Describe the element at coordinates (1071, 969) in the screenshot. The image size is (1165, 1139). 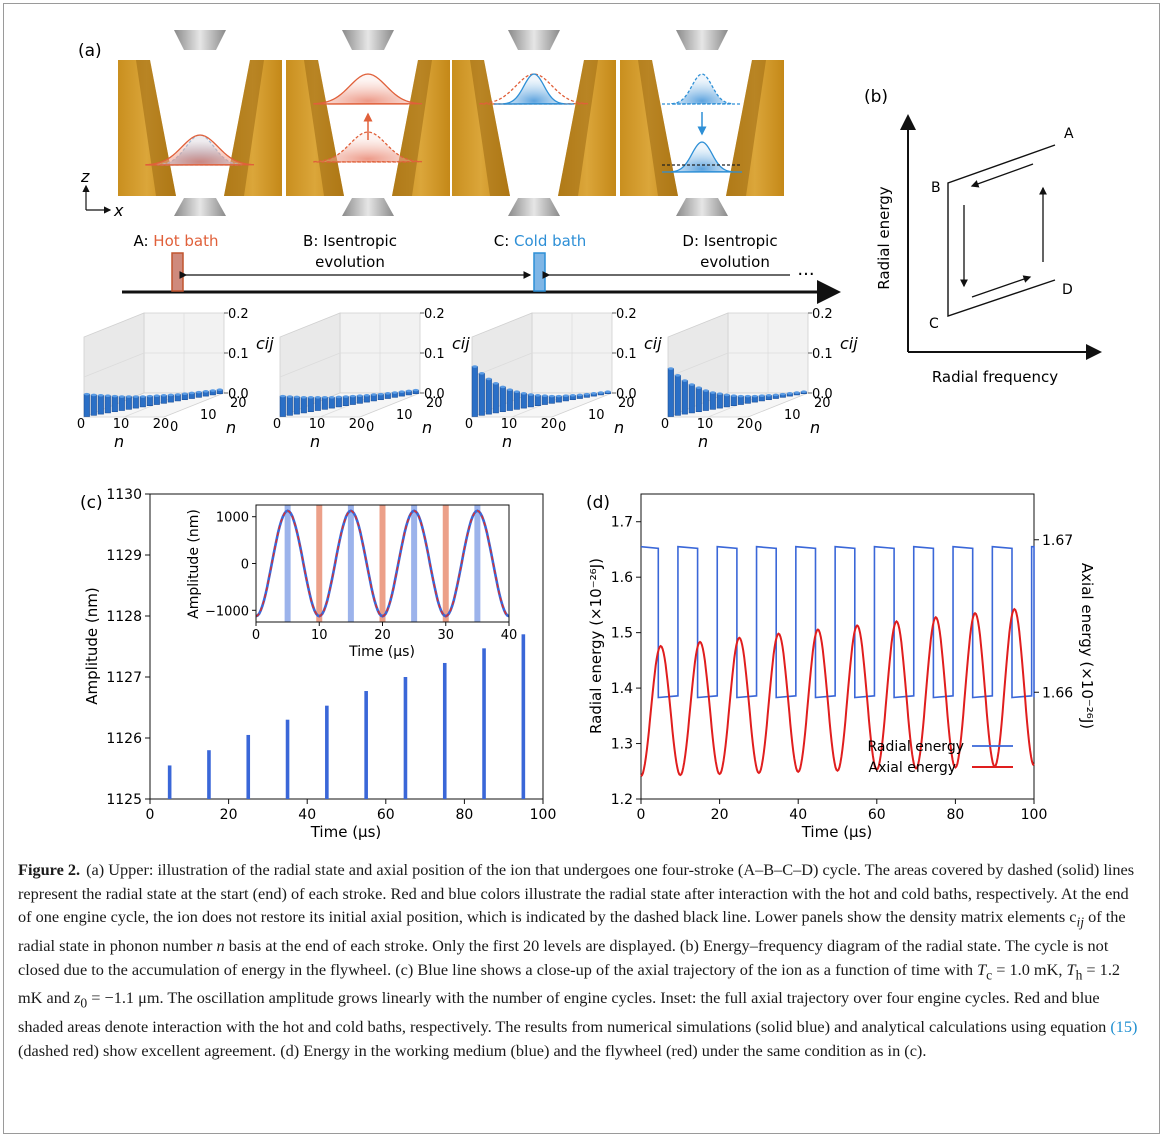
I see `caption-th: T` at that location.